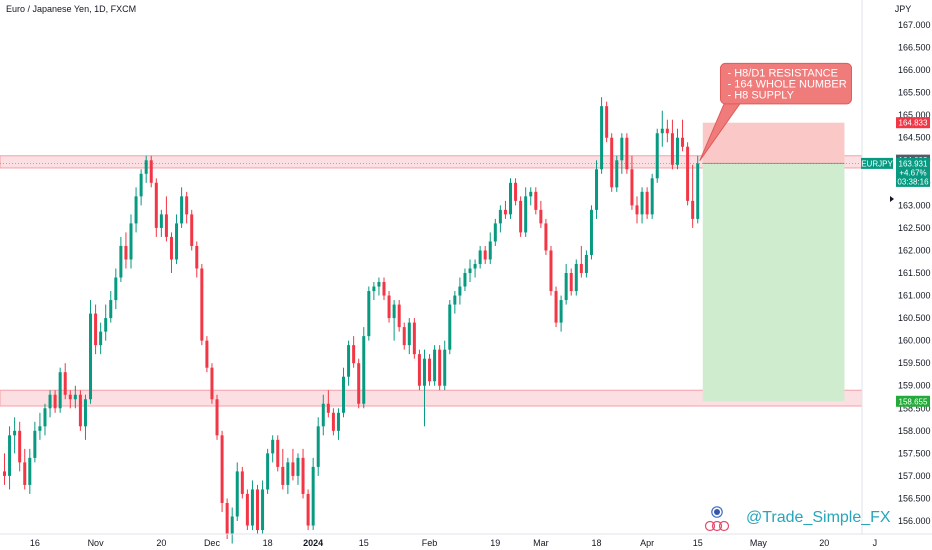 The width and height of the screenshot is (932, 550). What do you see at coordinates (914, 273) in the screenshot?
I see `y-tick-label: 161.500` at bounding box center [914, 273].